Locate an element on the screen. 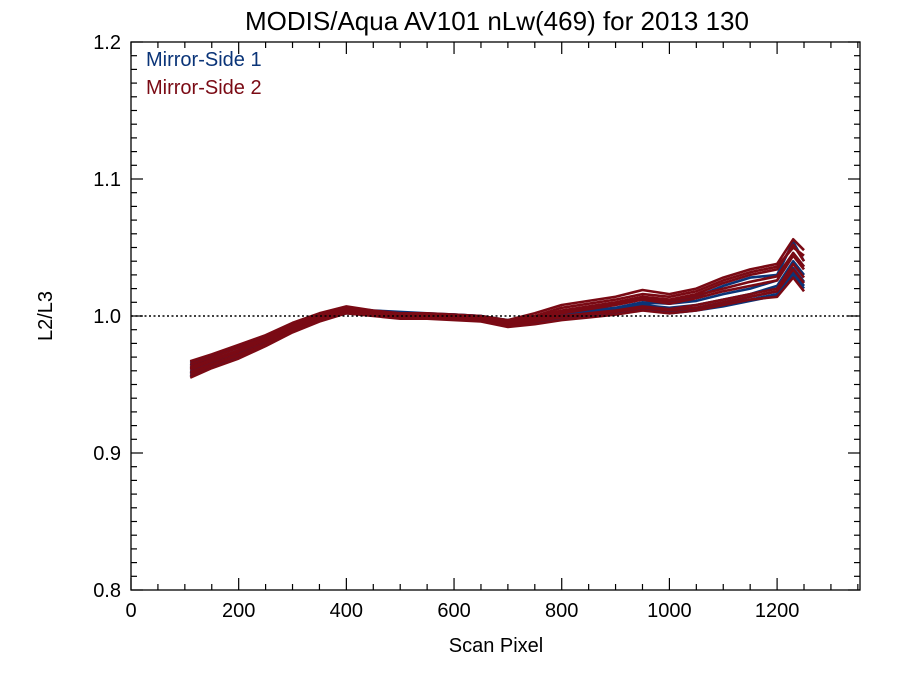 The width and height of the screenshot is (900, 675). y-axis-label: L2/L3 is located at coordinates (46, 316).